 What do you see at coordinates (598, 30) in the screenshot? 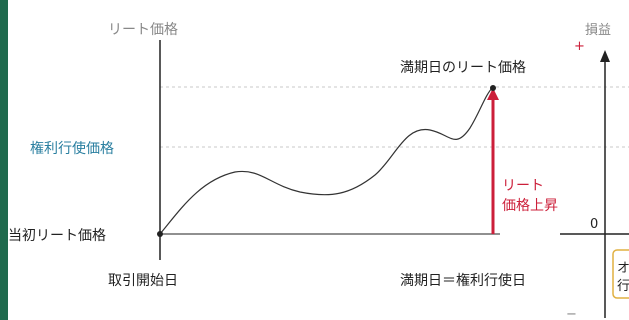
I see `profit-axis-label: 損益` at bounding box center [598, 30].